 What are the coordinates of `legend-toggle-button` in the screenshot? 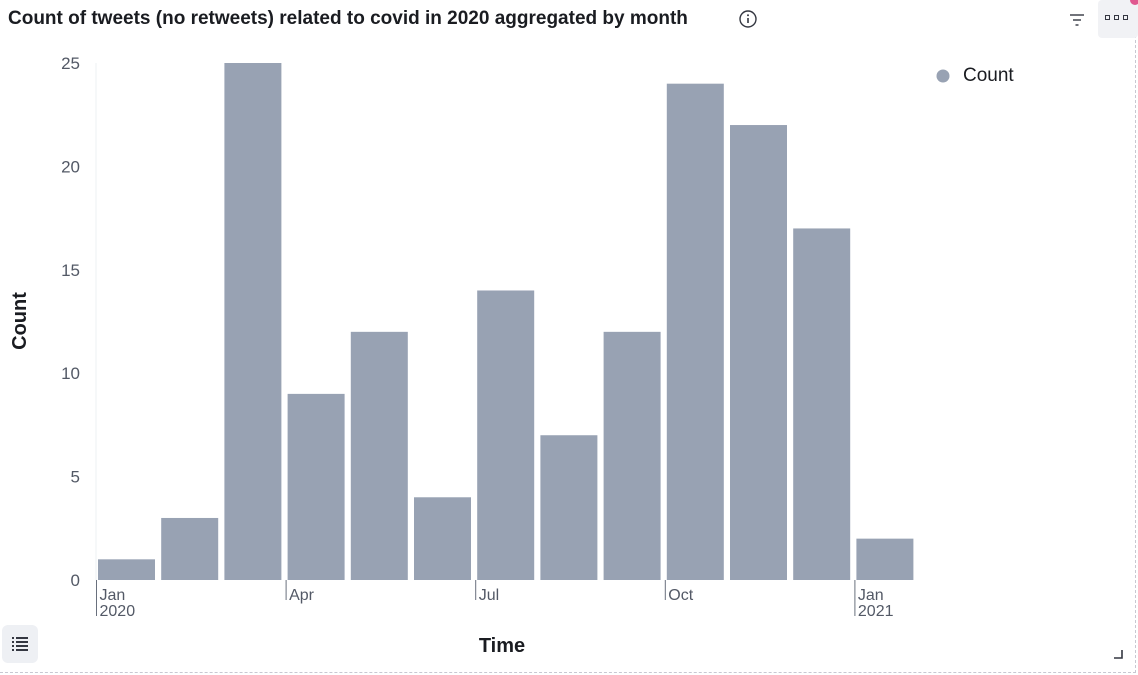 It's located at (20, 644).